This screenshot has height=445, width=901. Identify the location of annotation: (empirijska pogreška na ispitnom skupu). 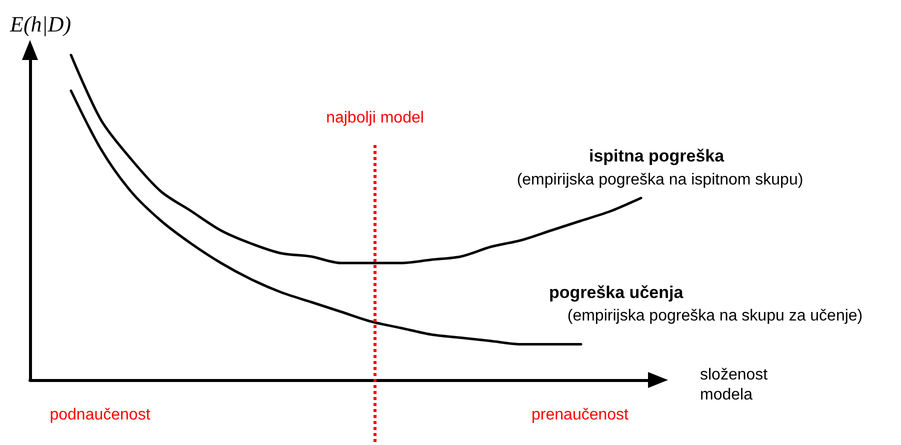
(660, 180).